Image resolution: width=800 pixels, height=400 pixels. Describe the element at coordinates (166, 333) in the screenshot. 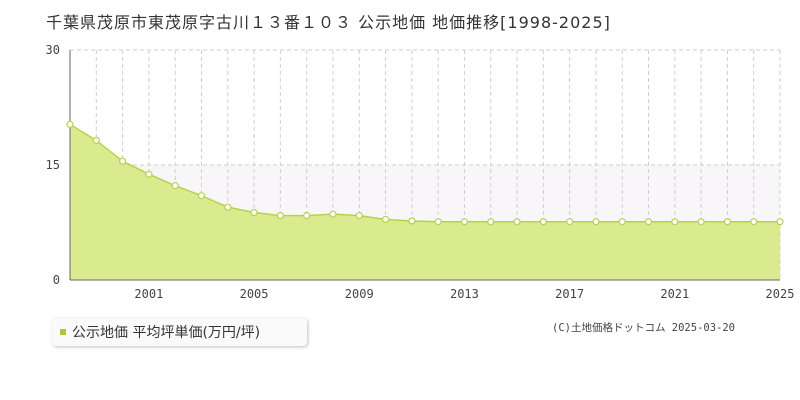

I see `legend-label: 公示地価 平均坪単価(万円/坪)` at that location.